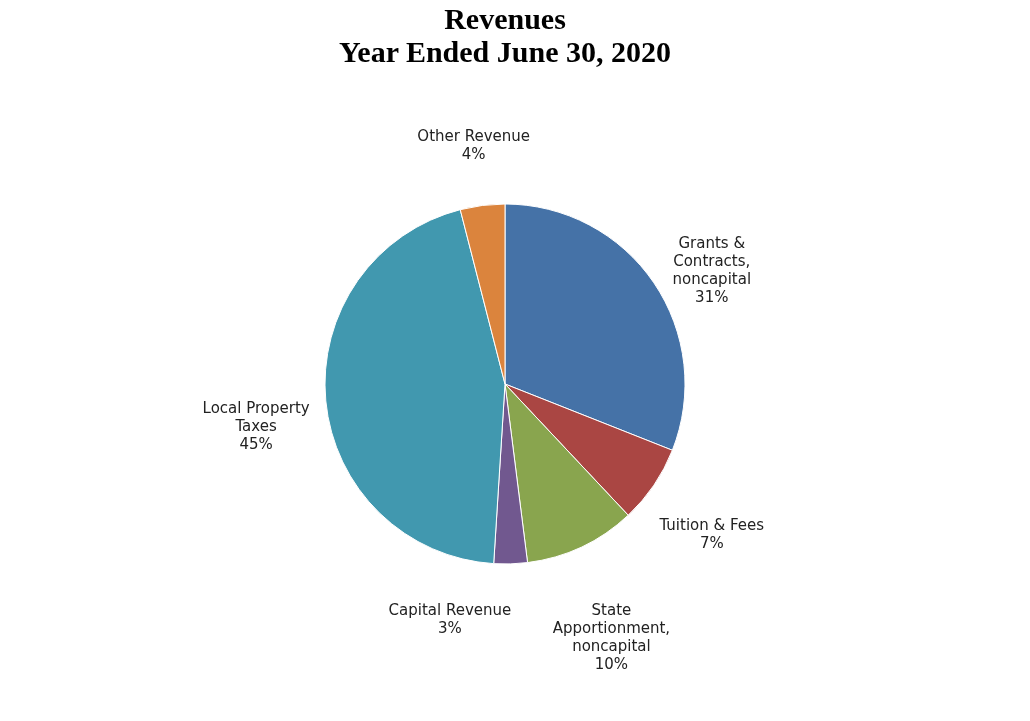 The image size is (1030, 721). What do you see at coordinates (611, 628) in the screenshot?
I see `slice-label: State Apportionment, noncapital` at bounding box center [611, 628].